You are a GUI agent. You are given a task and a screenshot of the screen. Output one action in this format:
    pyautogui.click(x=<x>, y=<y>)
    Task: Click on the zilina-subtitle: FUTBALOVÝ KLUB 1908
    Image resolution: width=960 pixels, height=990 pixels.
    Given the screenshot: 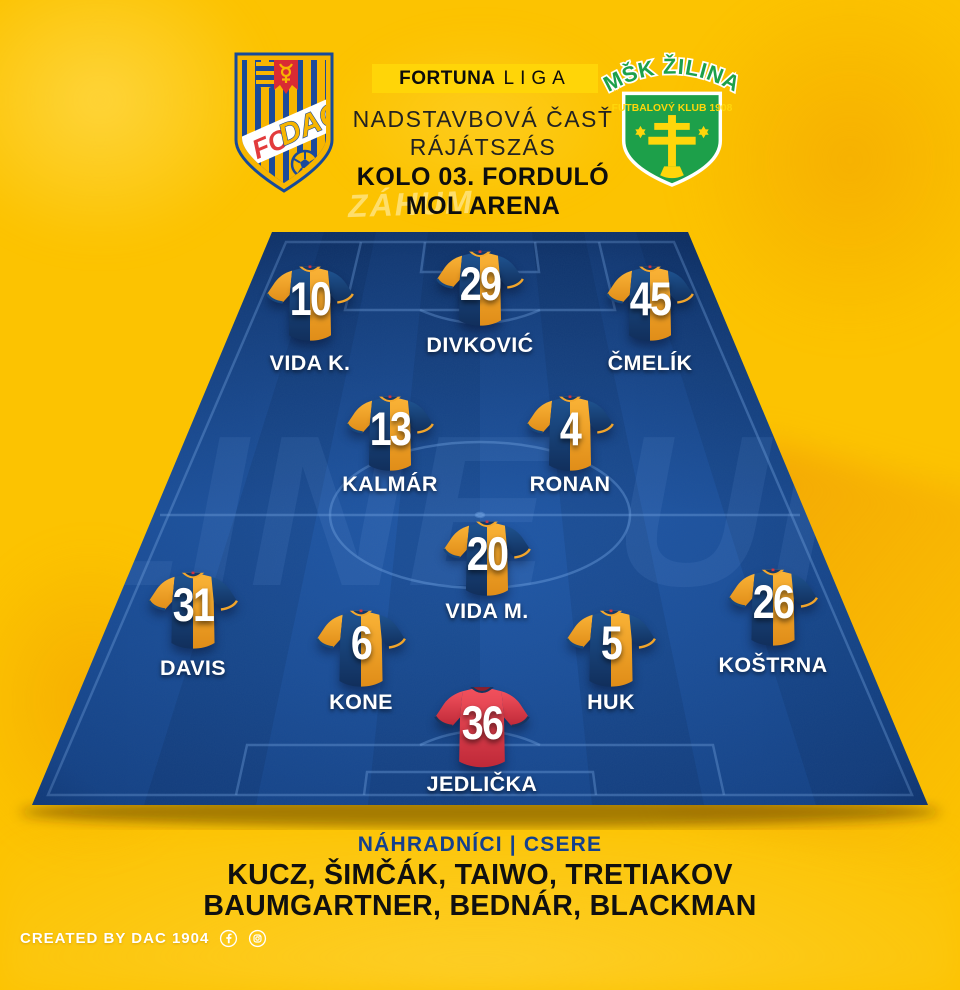 What is the action you would take?
    pyautogui.click(x=672, y=107)
    